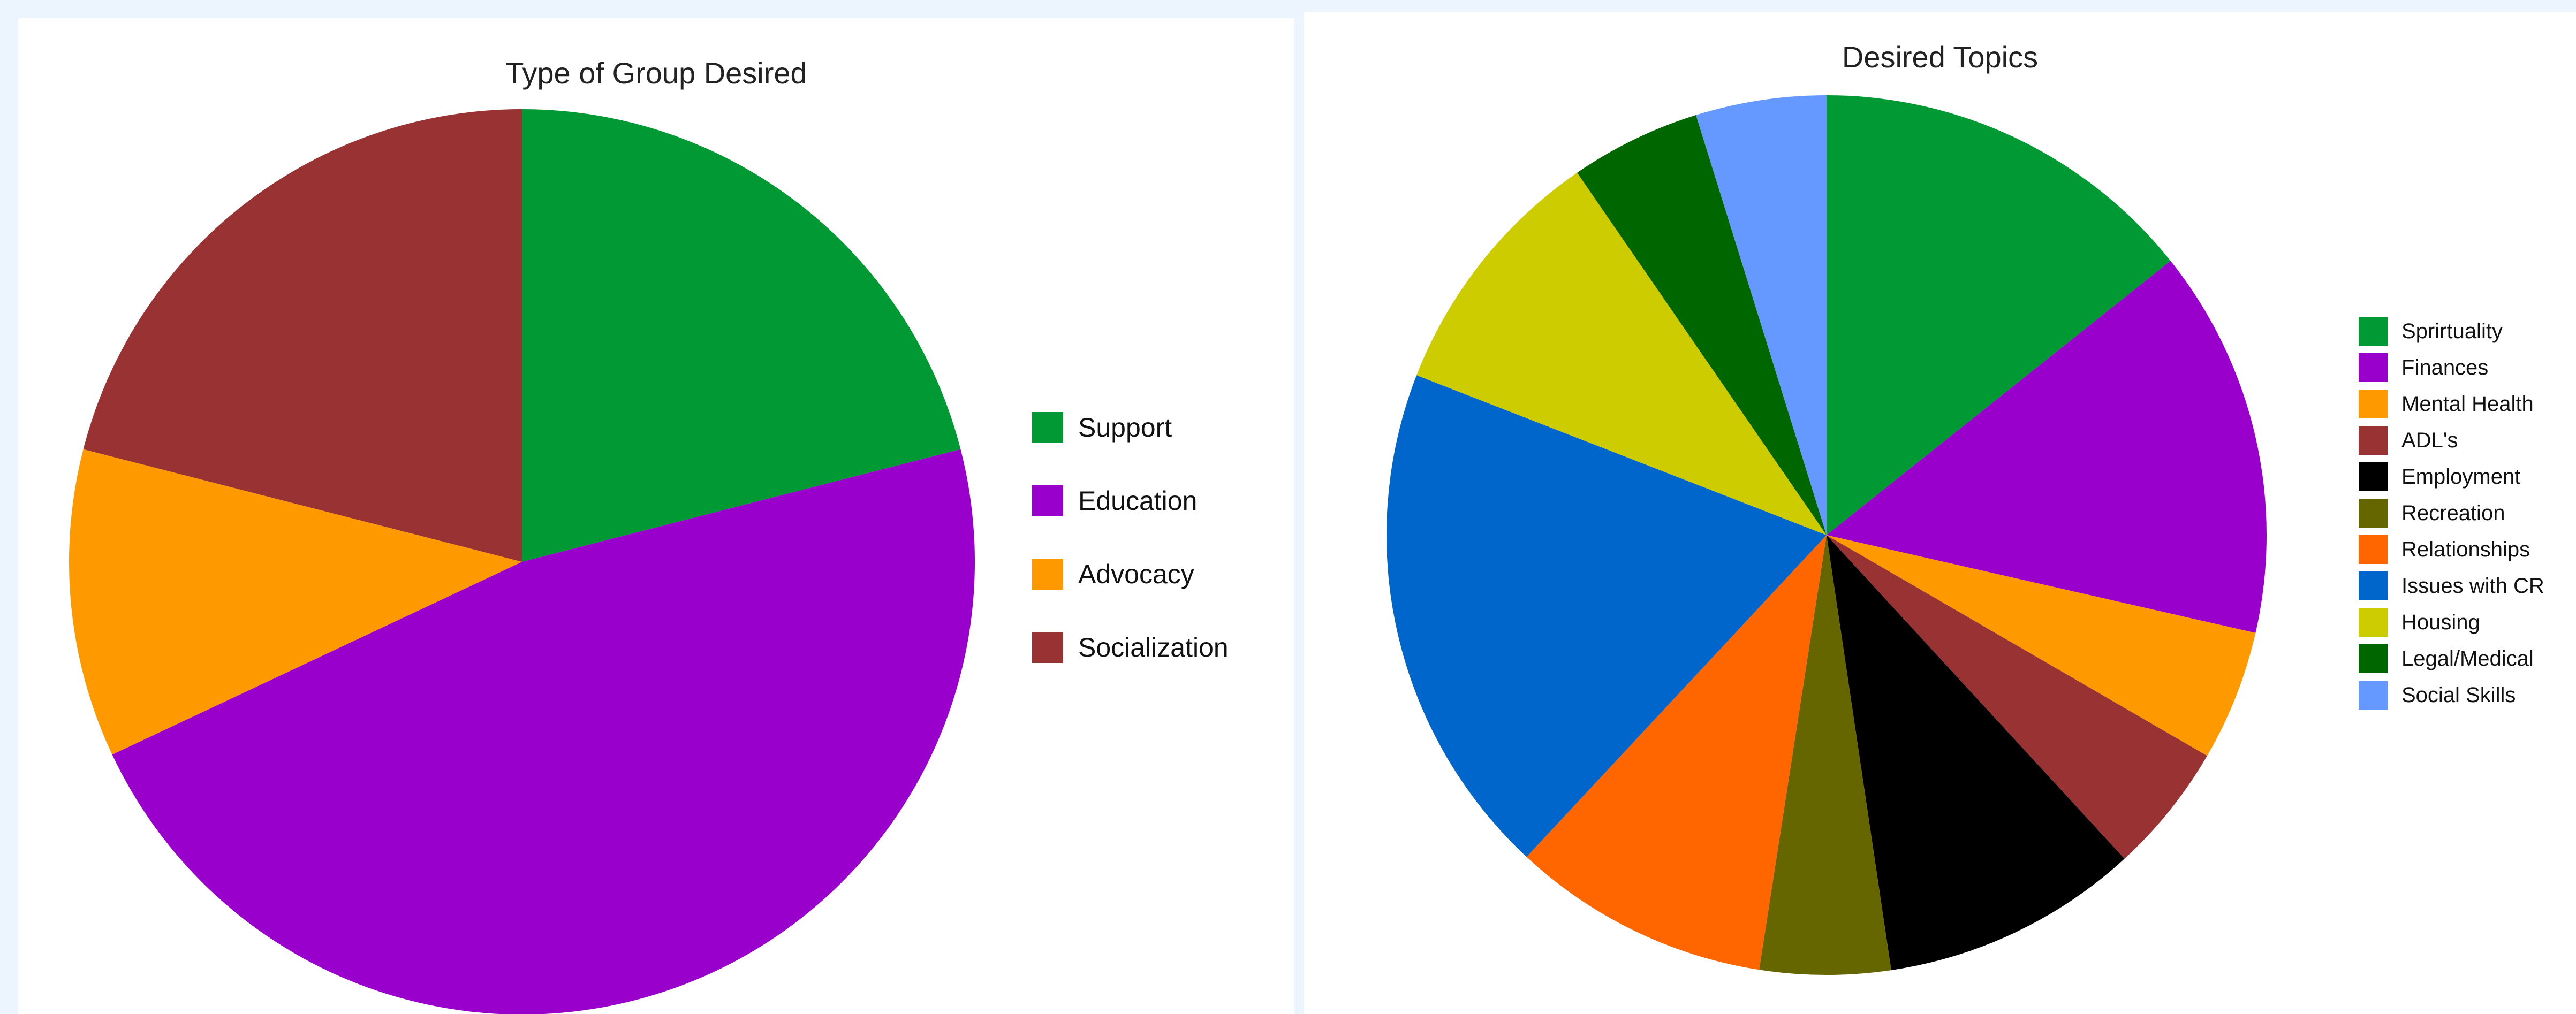 The width and height of the screenshot is (2576, 1014). I want to click on pie-slice-mental-health, so click(2041, 645).